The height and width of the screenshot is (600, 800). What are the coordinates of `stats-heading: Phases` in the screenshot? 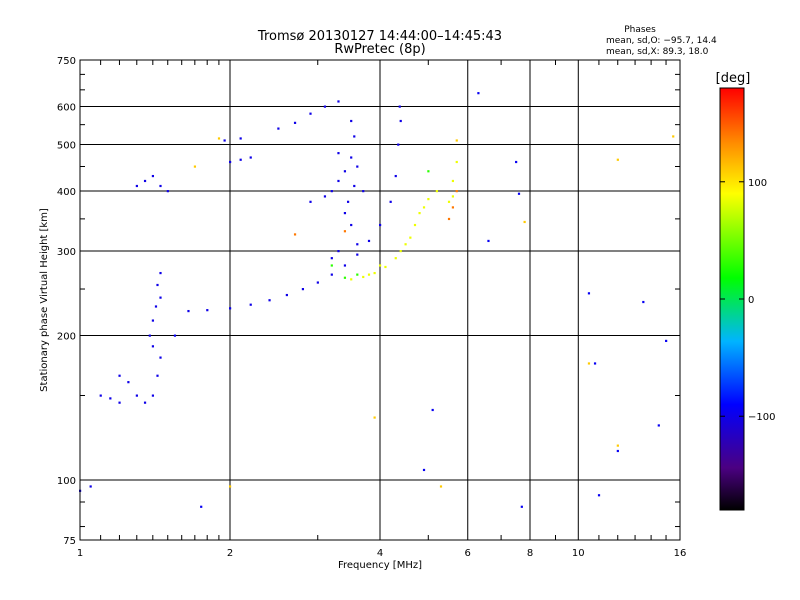 It's located at (640, 30).